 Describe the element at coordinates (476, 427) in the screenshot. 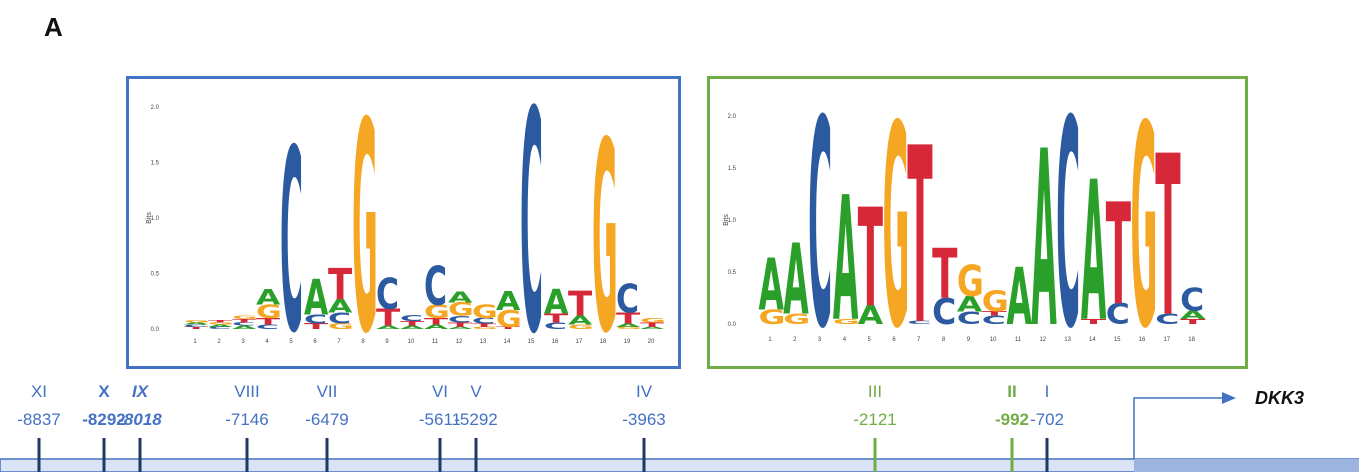

I see `binding-site: V -5292` at that location.